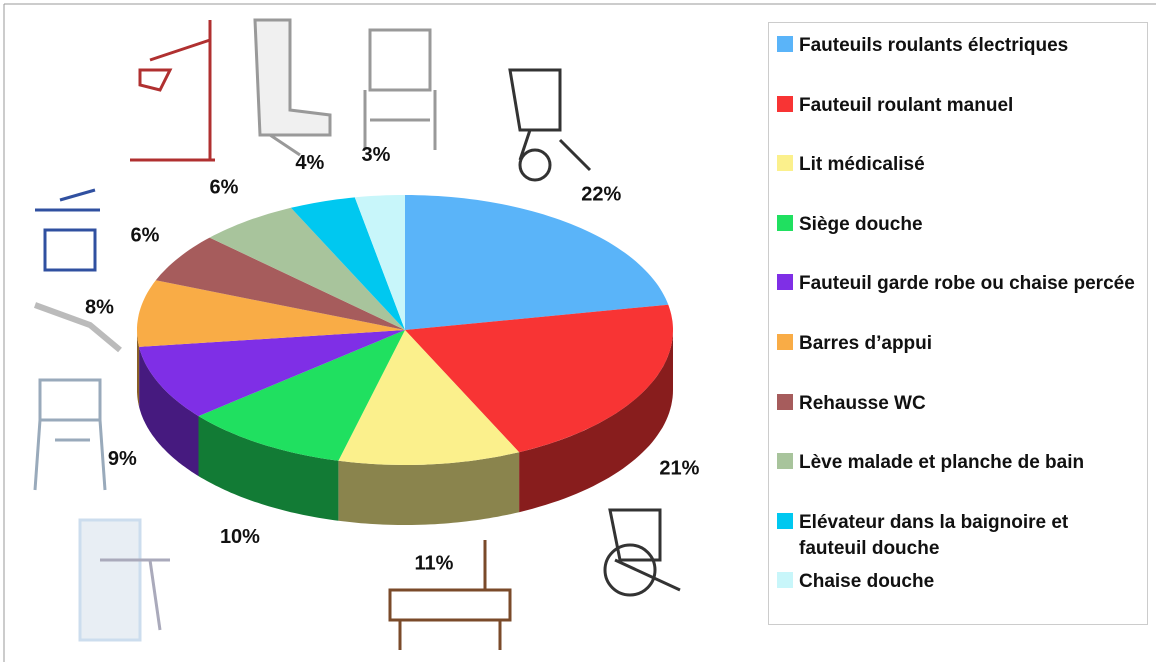  I want to click on data-label: 10%, so click(240, 537).